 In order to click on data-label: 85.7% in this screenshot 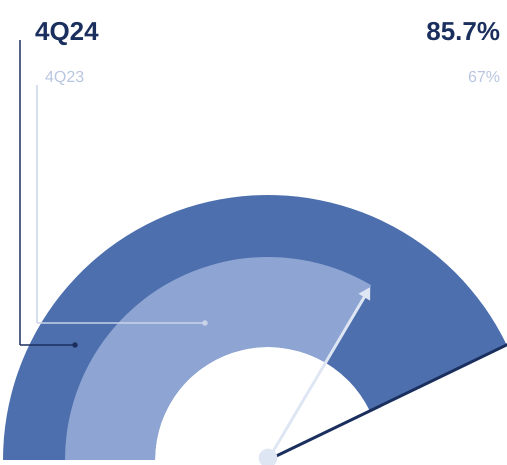, I will do `click(463, 31)`.